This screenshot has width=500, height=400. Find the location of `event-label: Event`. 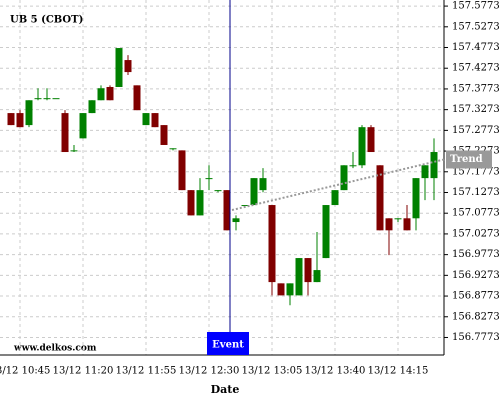

event-label: Event is located at coordinates (228, 345).